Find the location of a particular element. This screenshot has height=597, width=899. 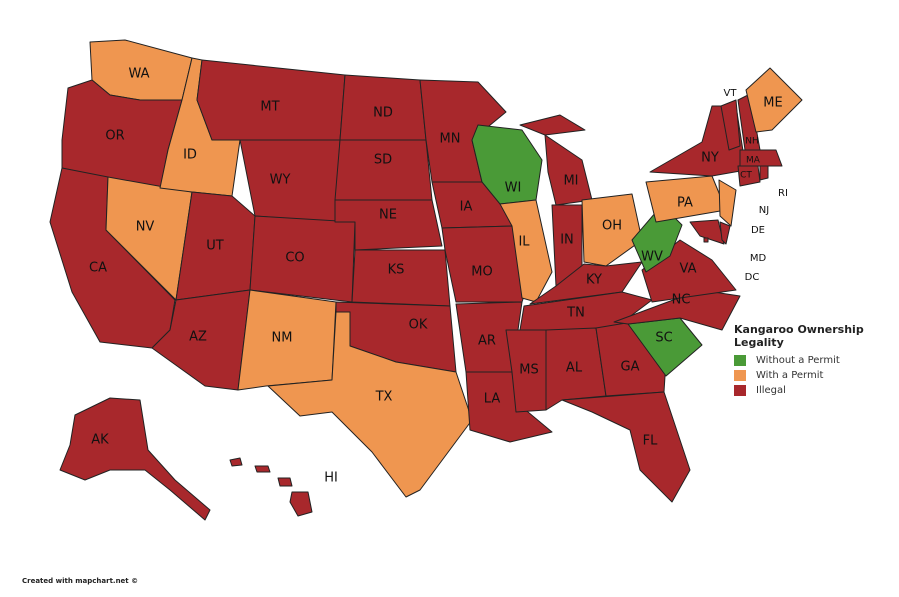

credit-text: Created with mapchart.net © is located at coordinates (80, 581).